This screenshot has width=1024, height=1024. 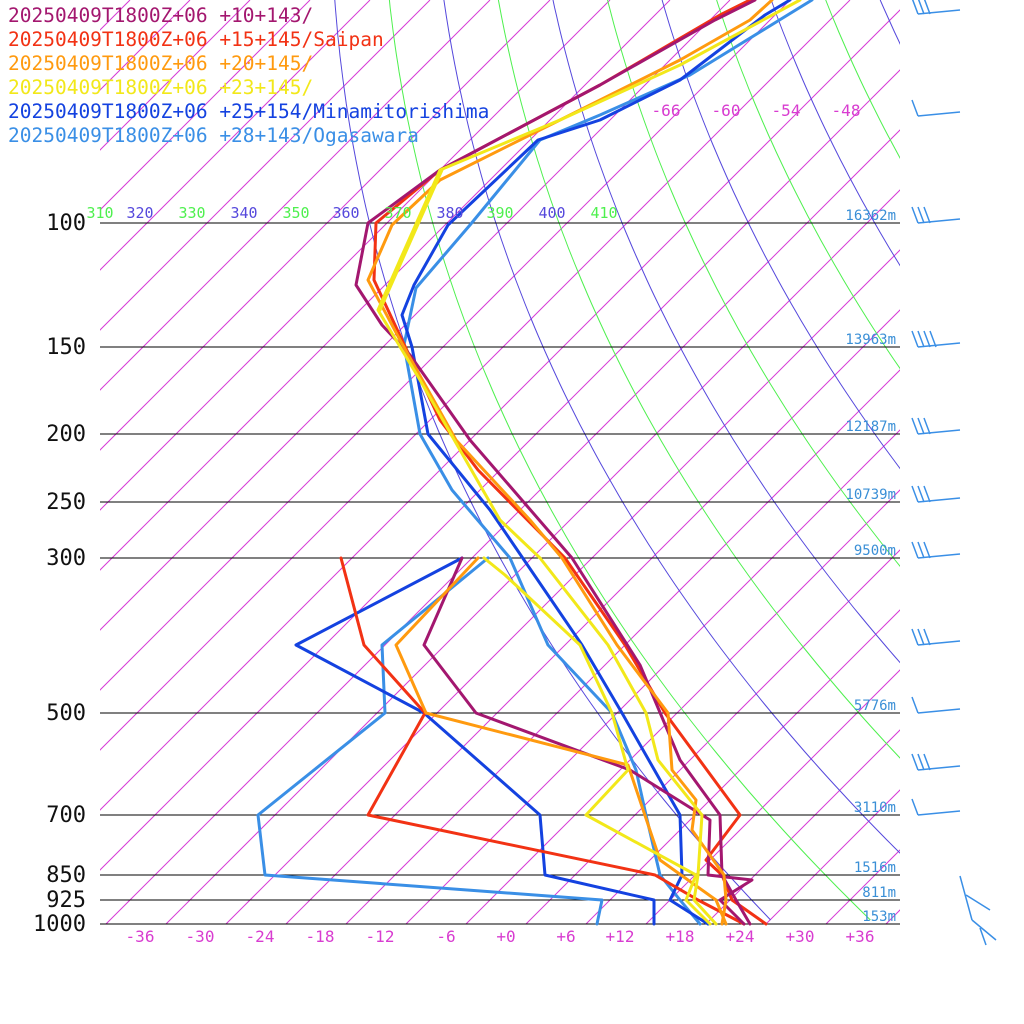 I want to click on theta-label: 350, so click(x=295, y=213).